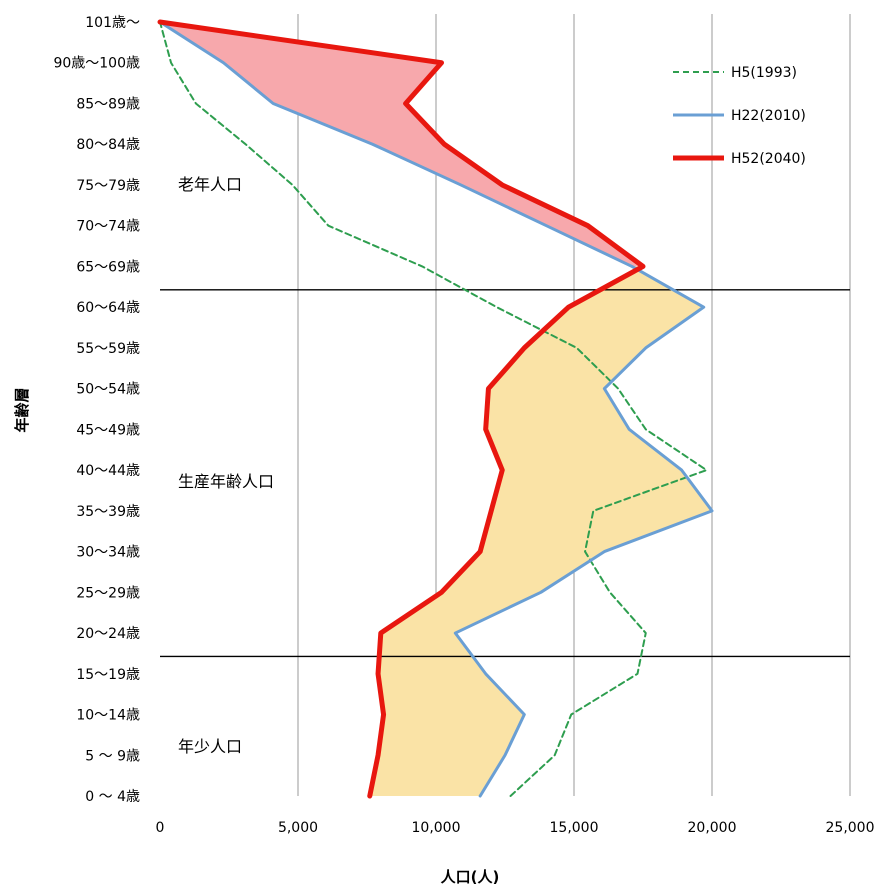  I want to click on y-tick-label-11: 55～59歳, so click(108, 349).